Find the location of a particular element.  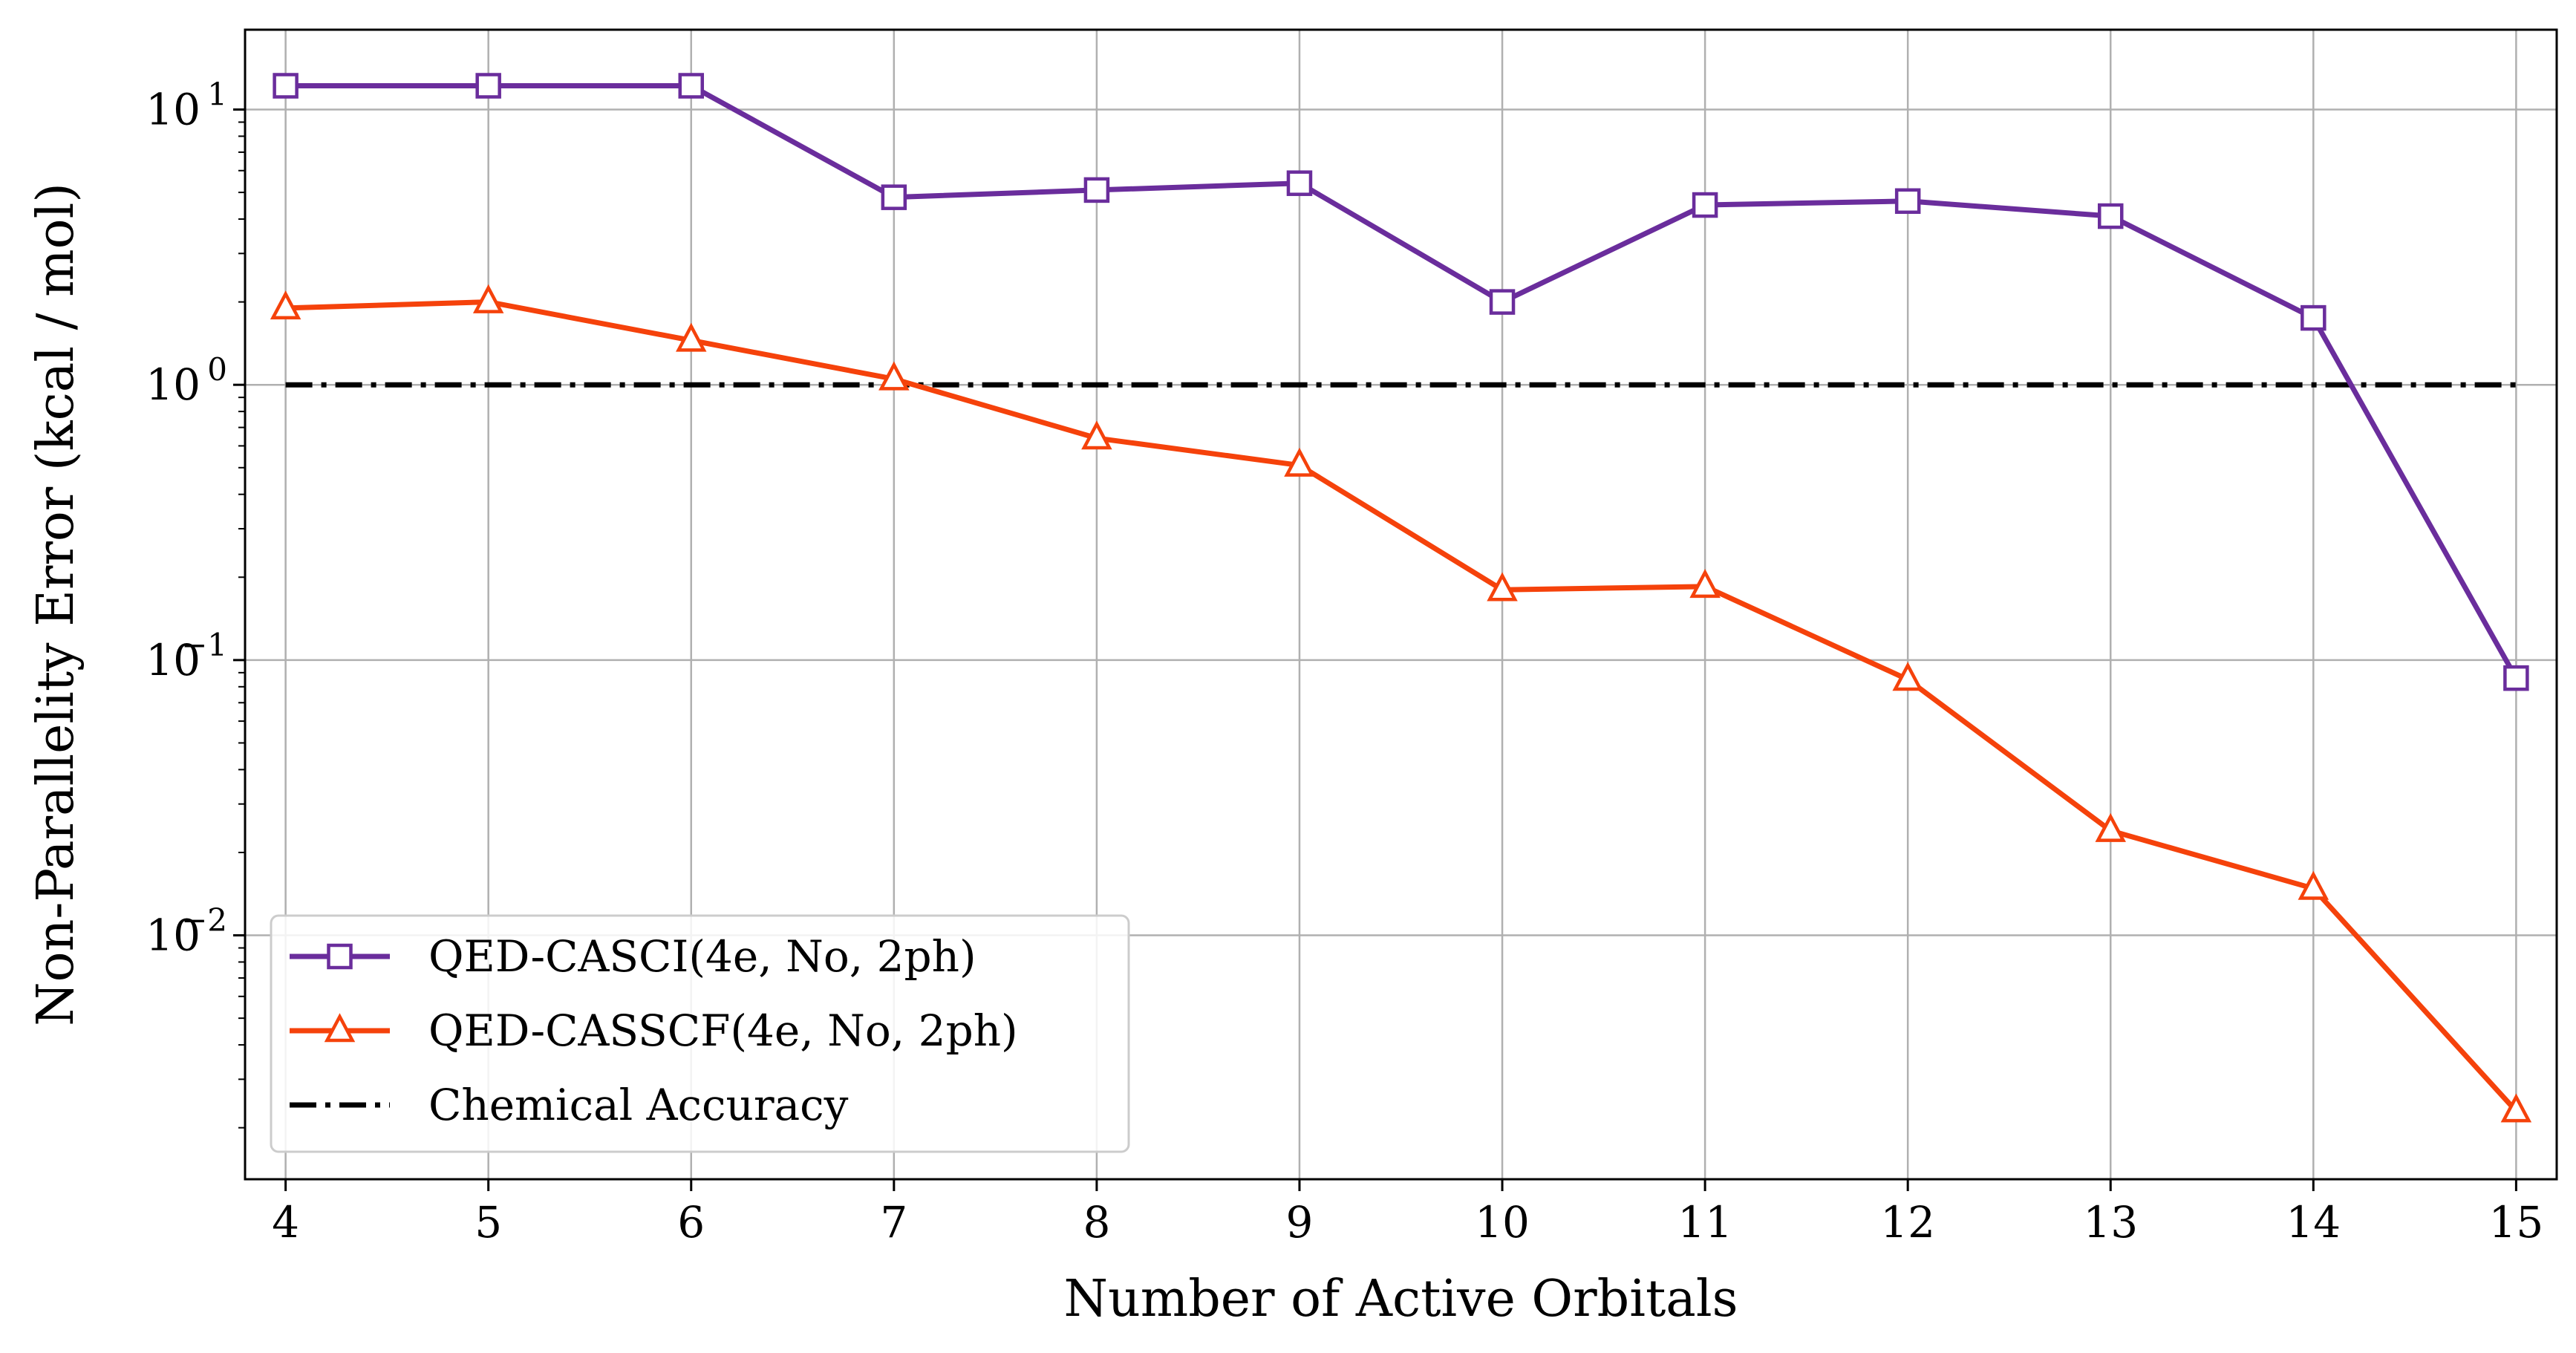

legend-label: QED-CASCI(4e, No, 2ph) is located at coordinates (702, 956).